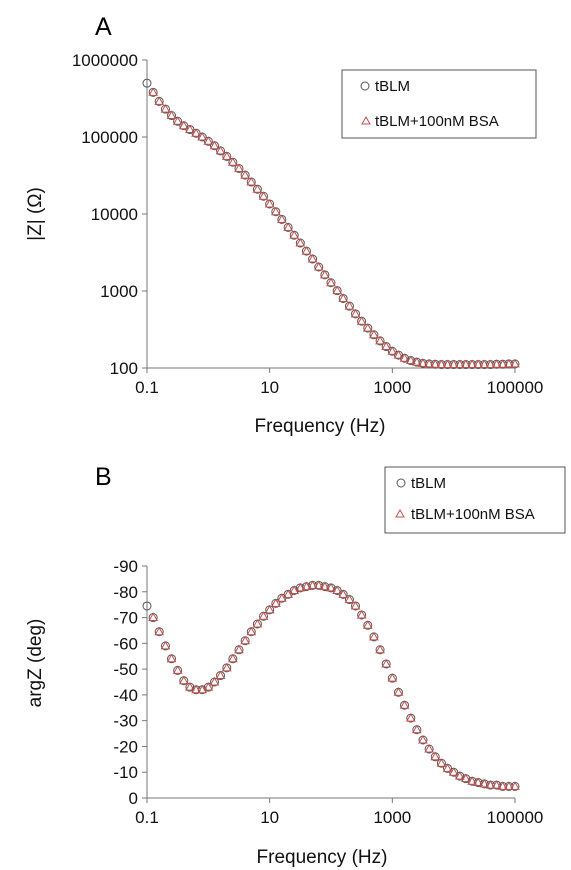  I want to click on y-tick-label: 100000, so click(109, 137).